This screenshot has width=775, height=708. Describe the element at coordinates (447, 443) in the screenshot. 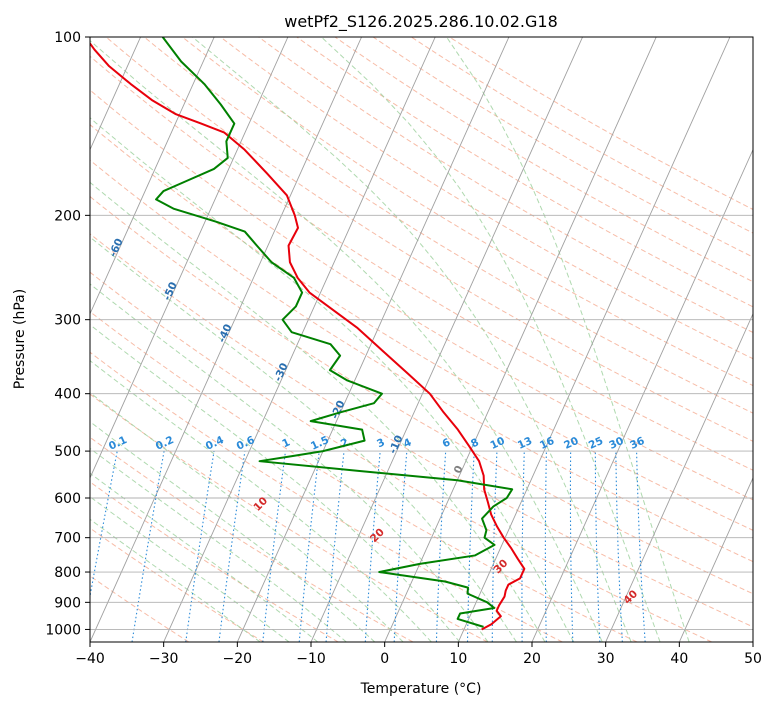

I see `mixing-ratio-label: 6` at that location.